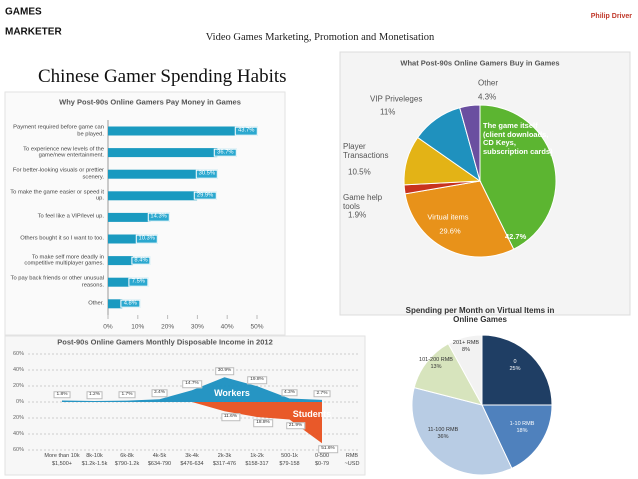 The image size is (638, 479). Describe the element at coordinates (366, 150) in the screenshot. I see `slice-label: Player Transactions` at that location.